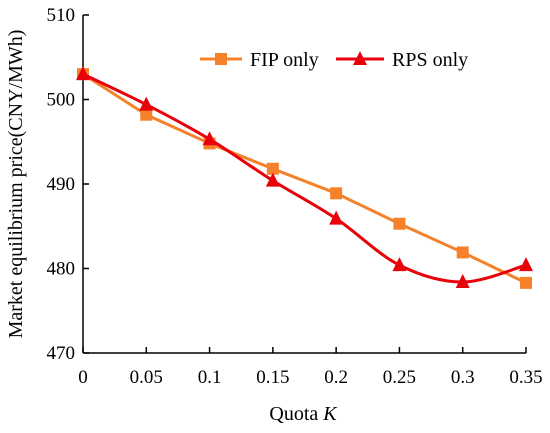 The image size is (550, 433). What do you see at coordinates (16, 184) in the screenshot?
I see `y-axis-title: Market equilibrium price(CNY/MWh)` at bounding box center [16, 184].